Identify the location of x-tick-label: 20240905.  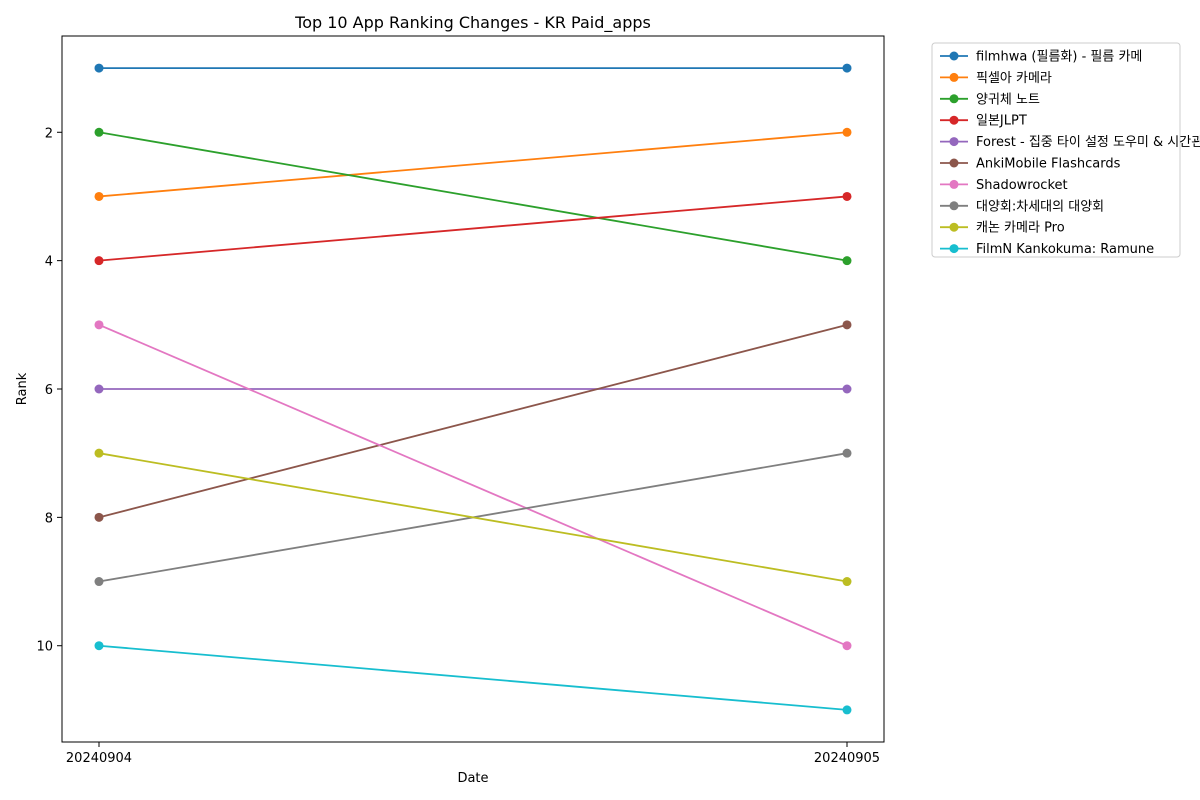
(847, 758).